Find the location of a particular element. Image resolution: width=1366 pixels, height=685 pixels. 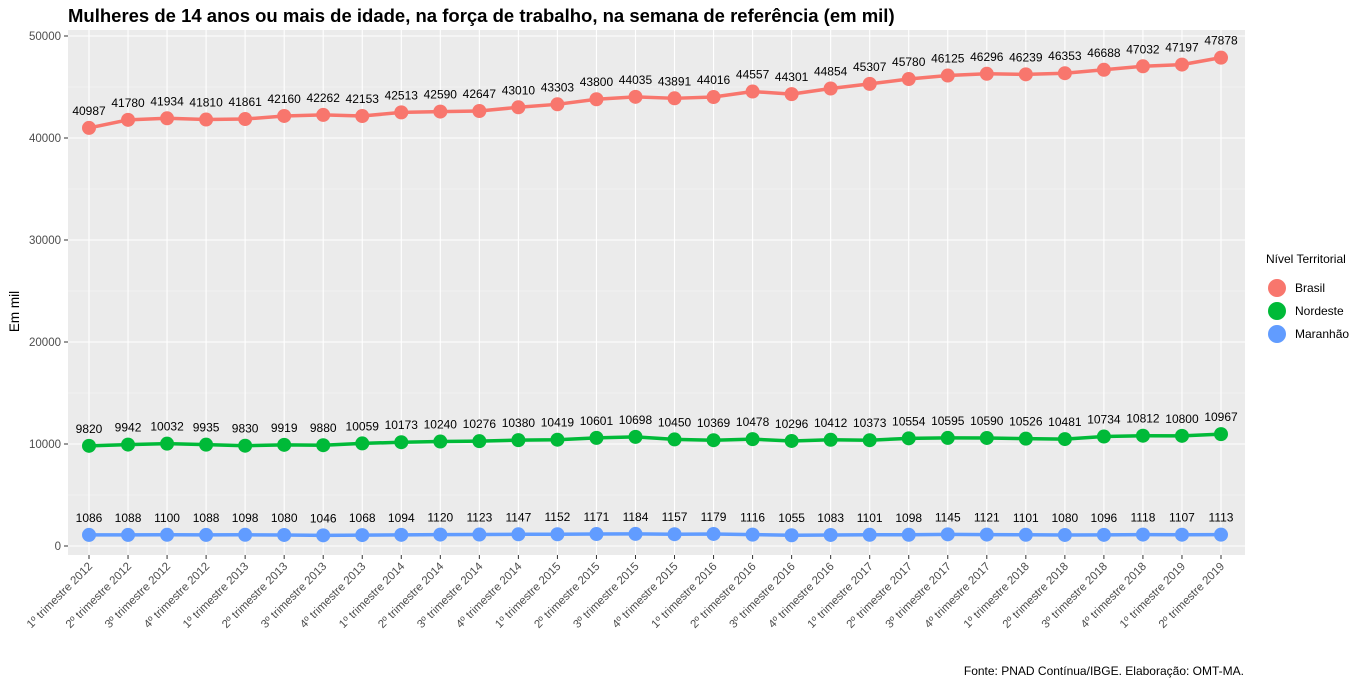

data-label: 42160 is located at coordinates (284, 99).